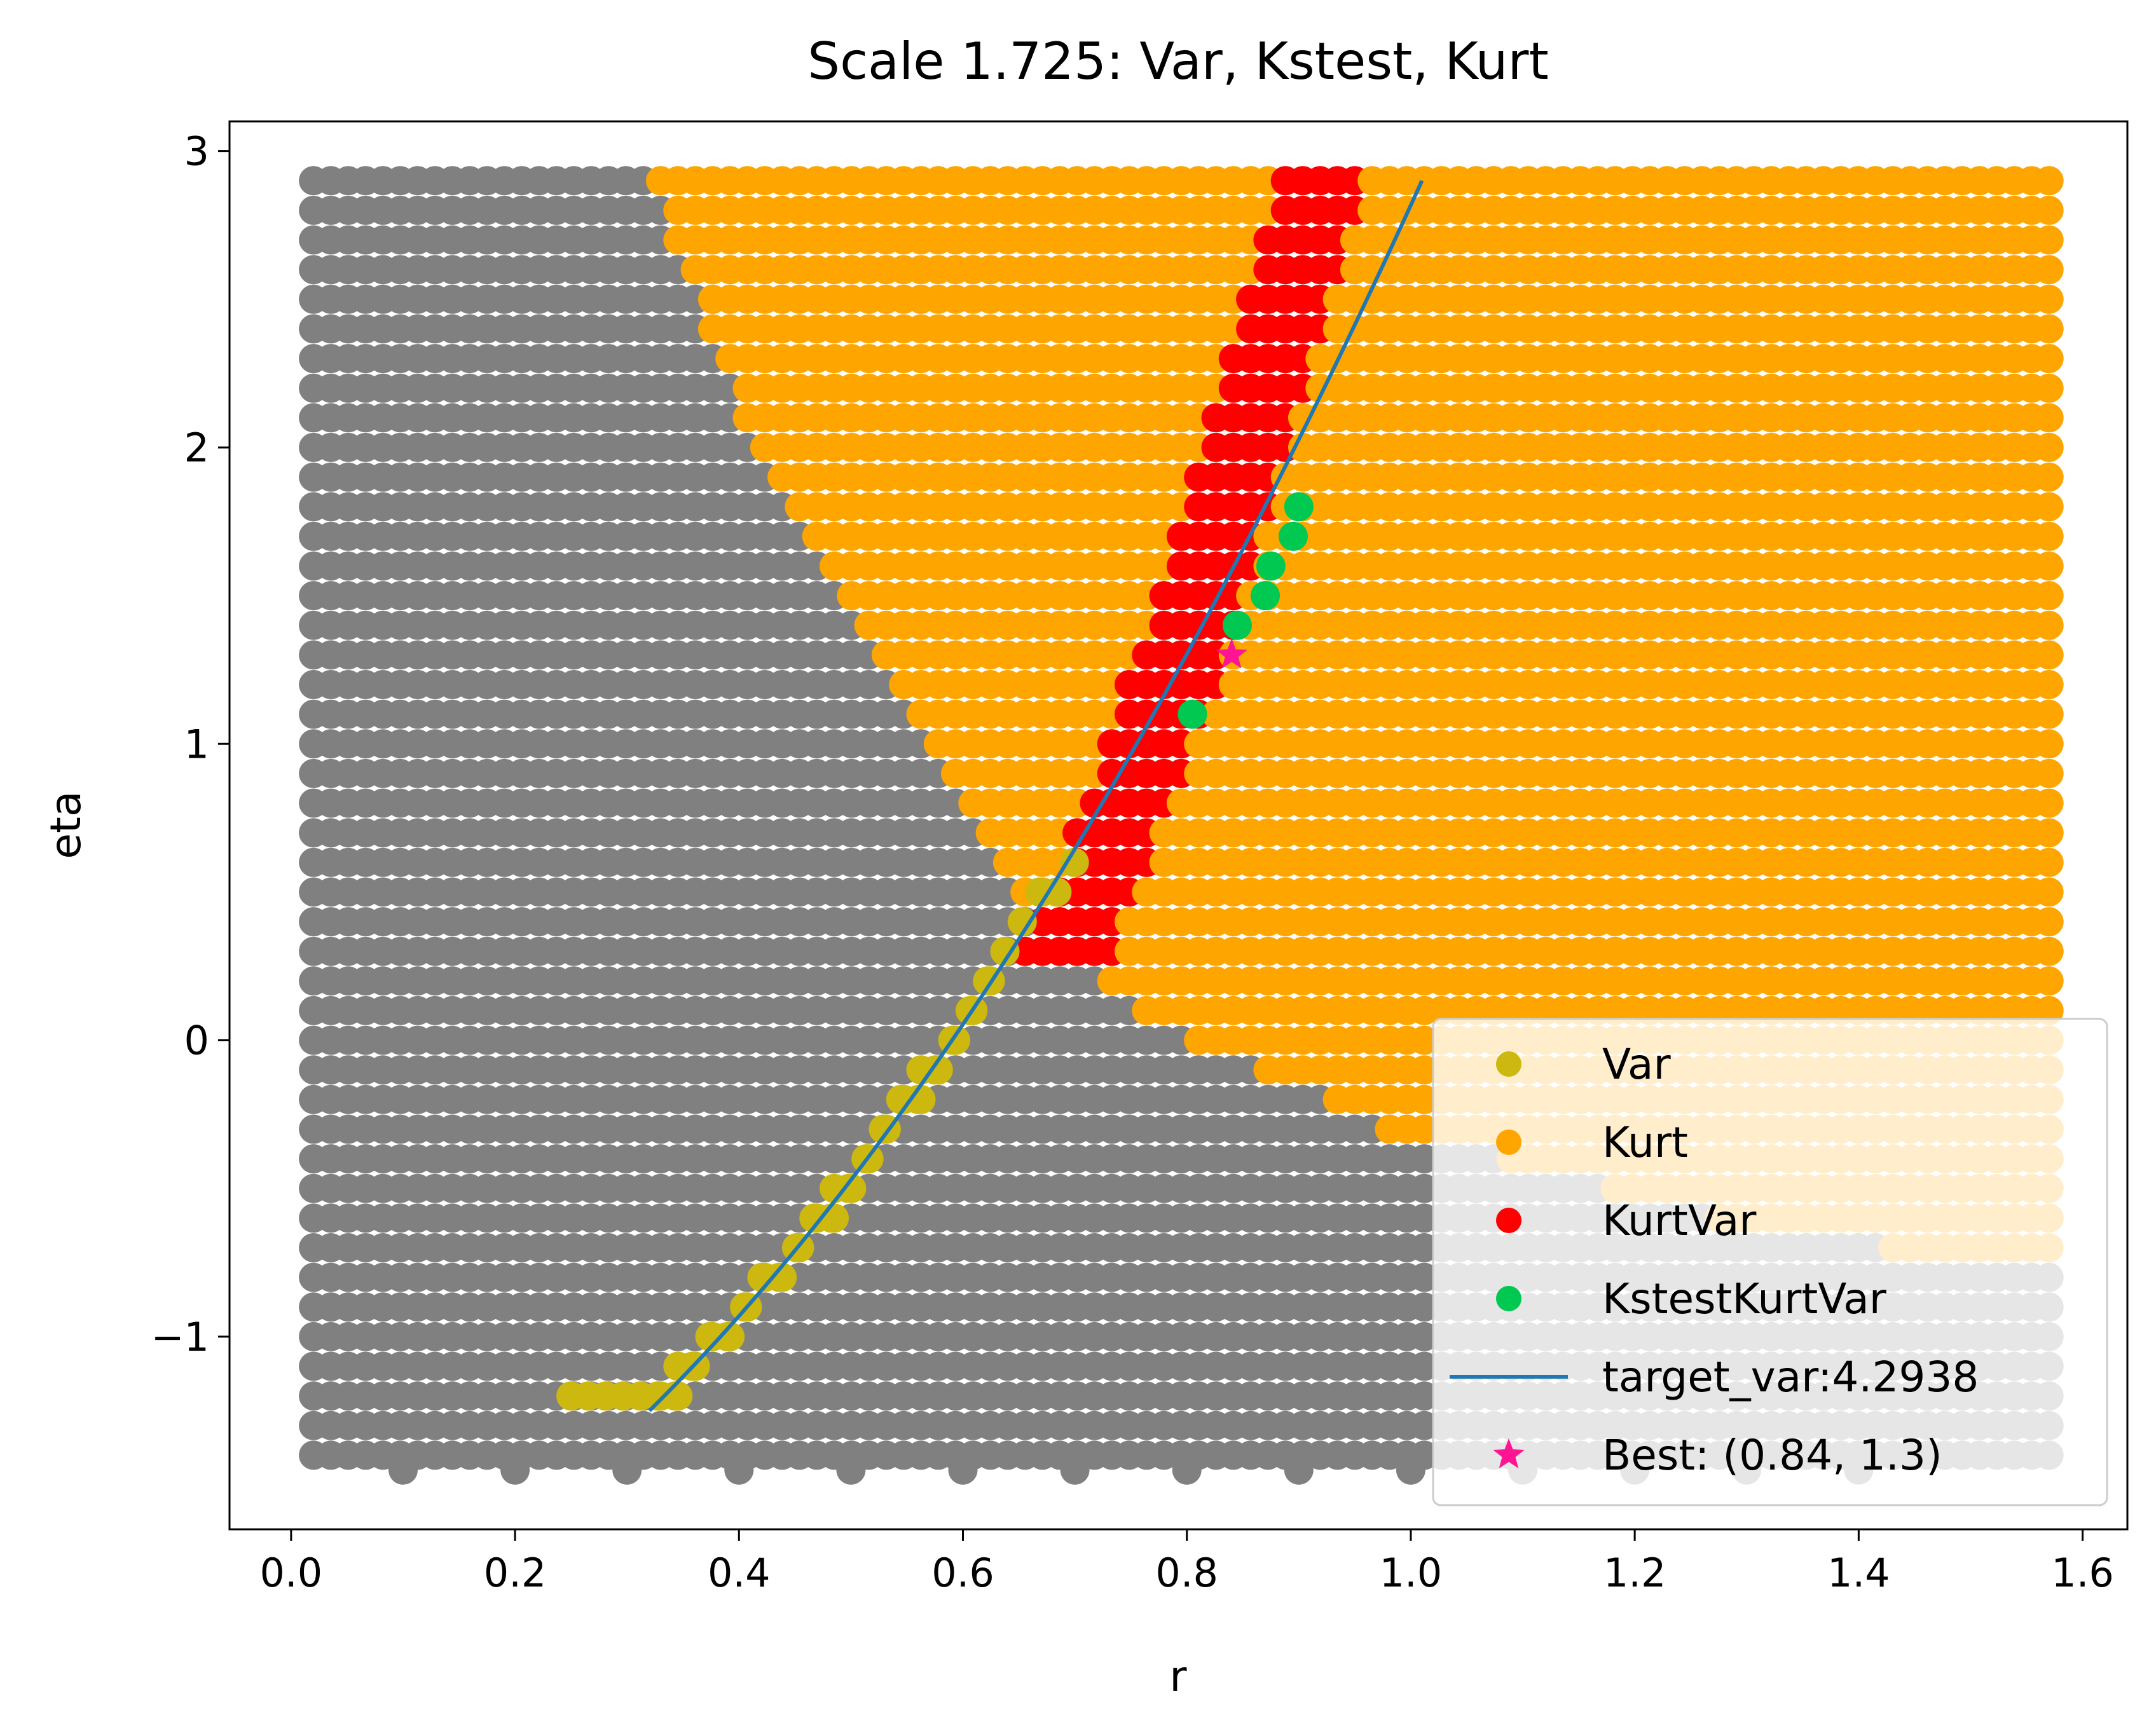 The height and width of the screenshot is (1727, 2156). Describe the element at coordinates (1680, 1220) in the screenshot. I see `legend-label-kurtvar: KurtVar` at that location.